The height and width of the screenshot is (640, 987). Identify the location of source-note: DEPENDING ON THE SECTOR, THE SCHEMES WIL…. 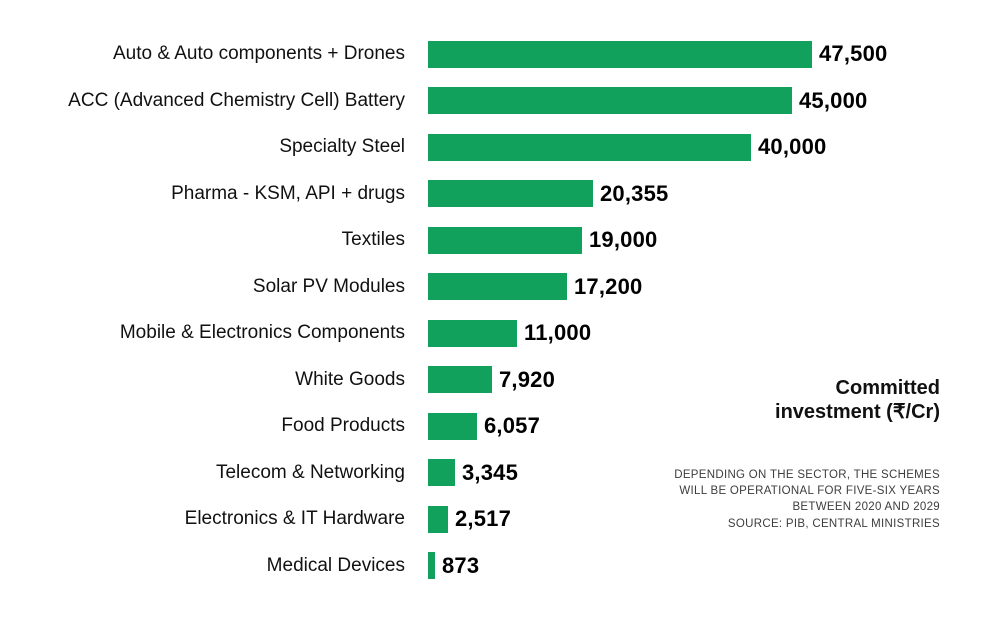
(760, 499).